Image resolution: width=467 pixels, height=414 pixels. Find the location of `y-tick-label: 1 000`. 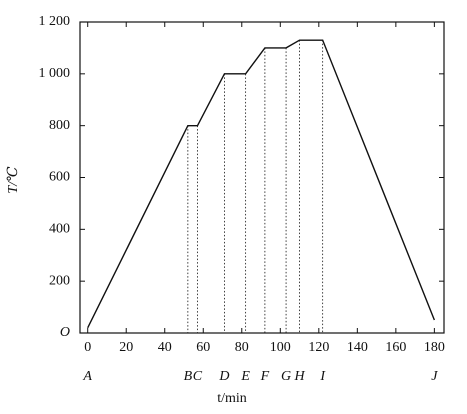

y-tick-label: 1 000 is located at coordinates (55, 73).